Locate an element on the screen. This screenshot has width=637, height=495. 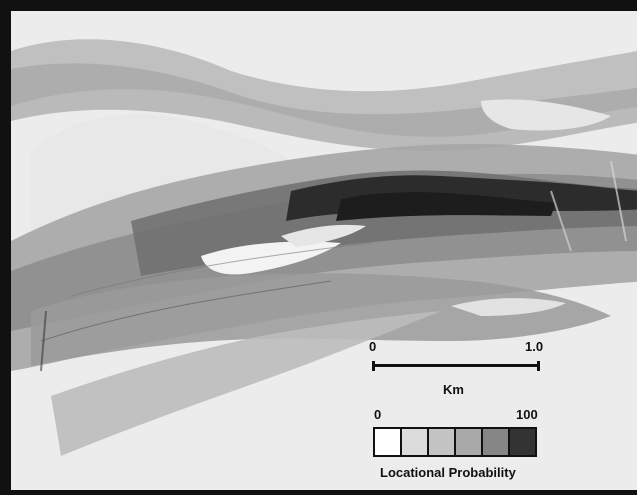
legend-swatches is located at coordinates (455, 442).